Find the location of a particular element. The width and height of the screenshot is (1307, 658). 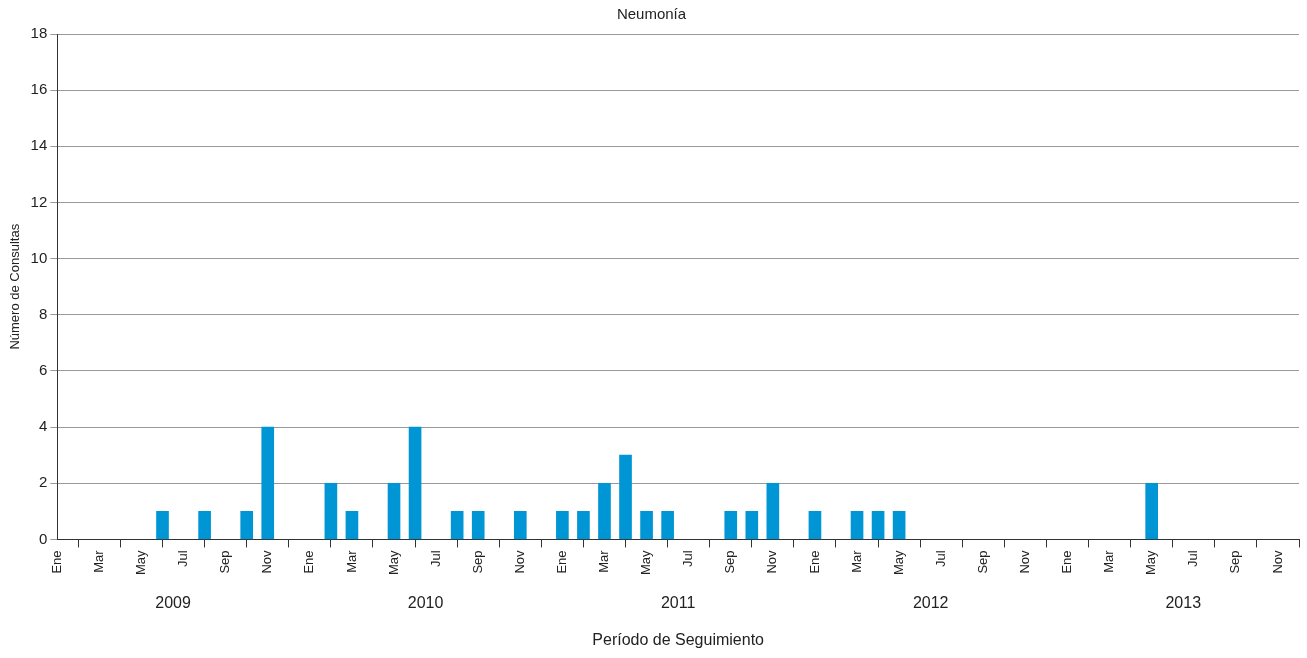

y-tick-label: 14 is located at coordinates (39, 145).